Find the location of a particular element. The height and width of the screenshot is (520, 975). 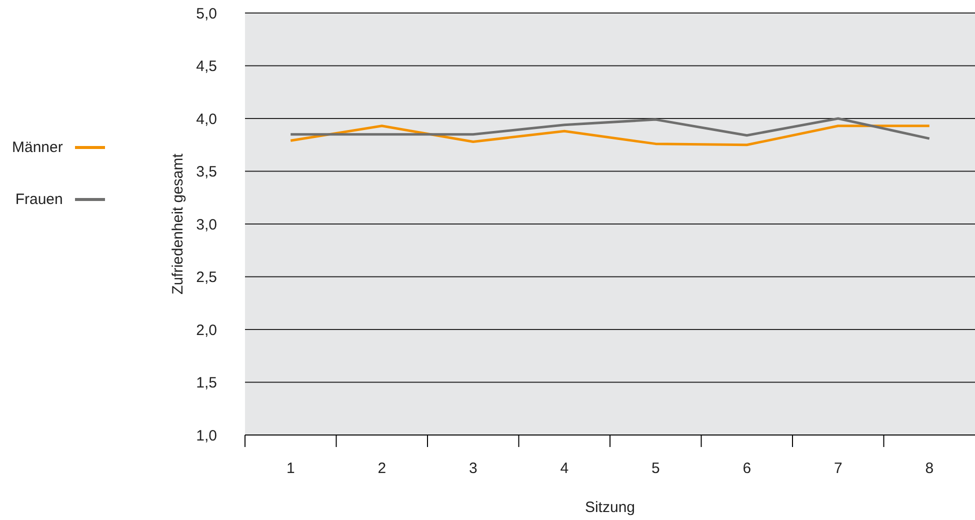

x-tick-label: 7 is located at coordinates (838, 468).